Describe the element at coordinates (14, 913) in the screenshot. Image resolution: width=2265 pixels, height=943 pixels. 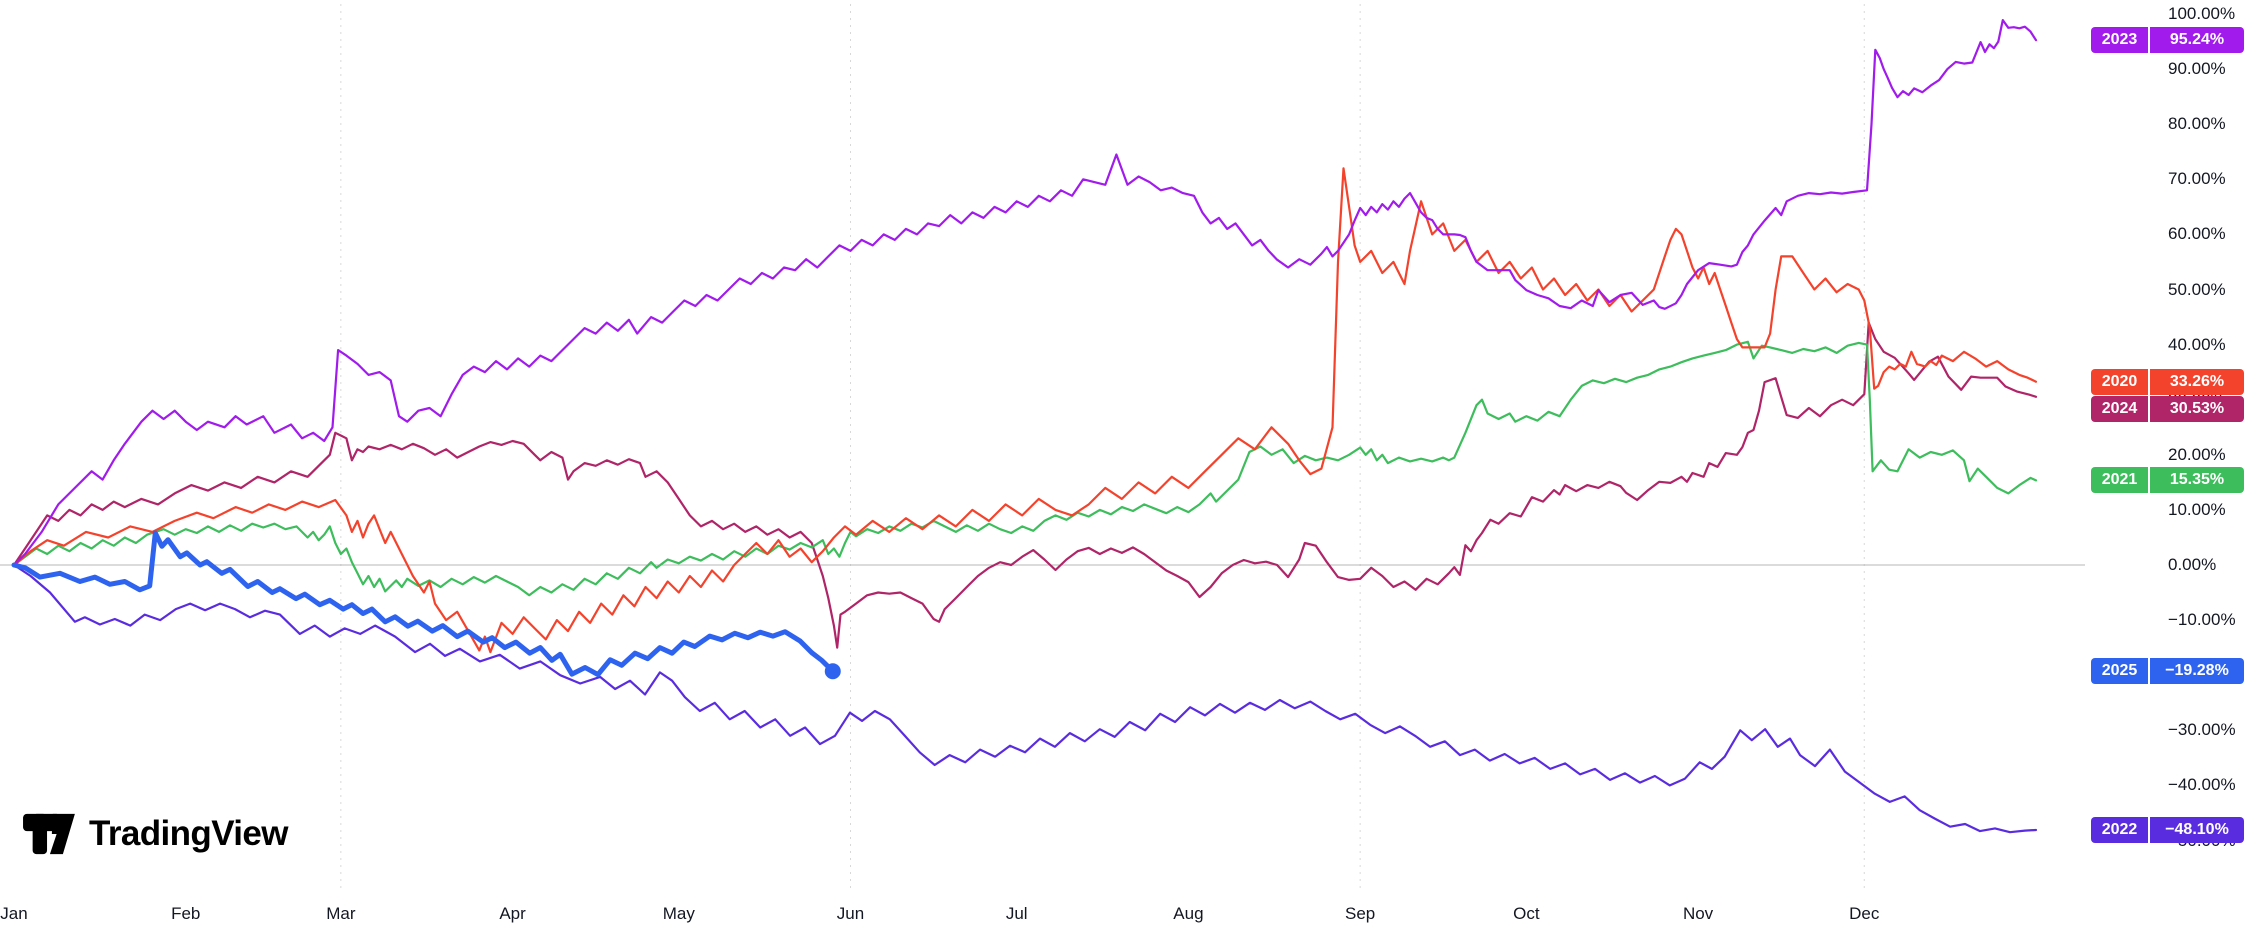
I see `time-tick-label: Jan` at that location.